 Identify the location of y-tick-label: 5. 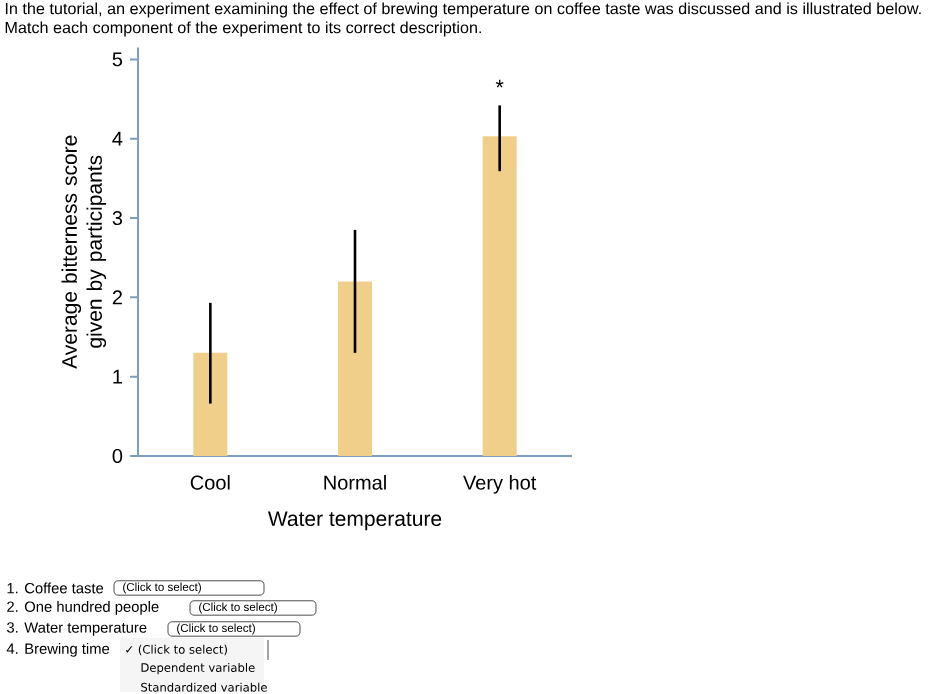
(117, 59).